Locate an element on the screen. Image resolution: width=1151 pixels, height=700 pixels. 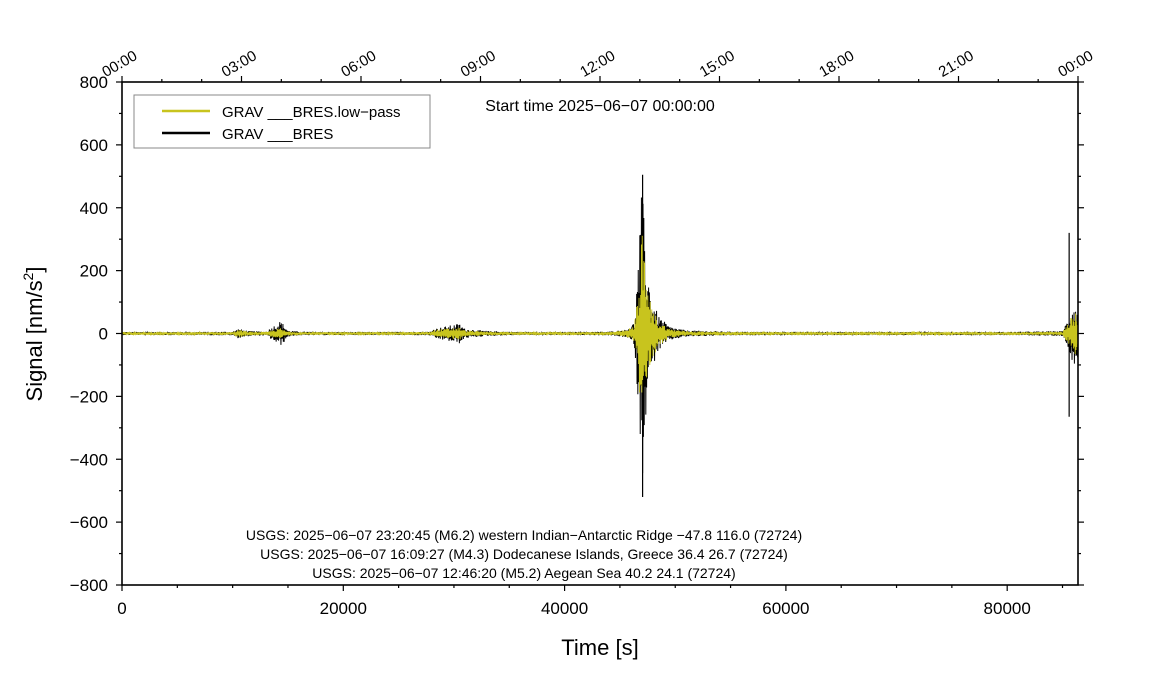
top-time-label: 09:00 is located at coordinates (478, 63).